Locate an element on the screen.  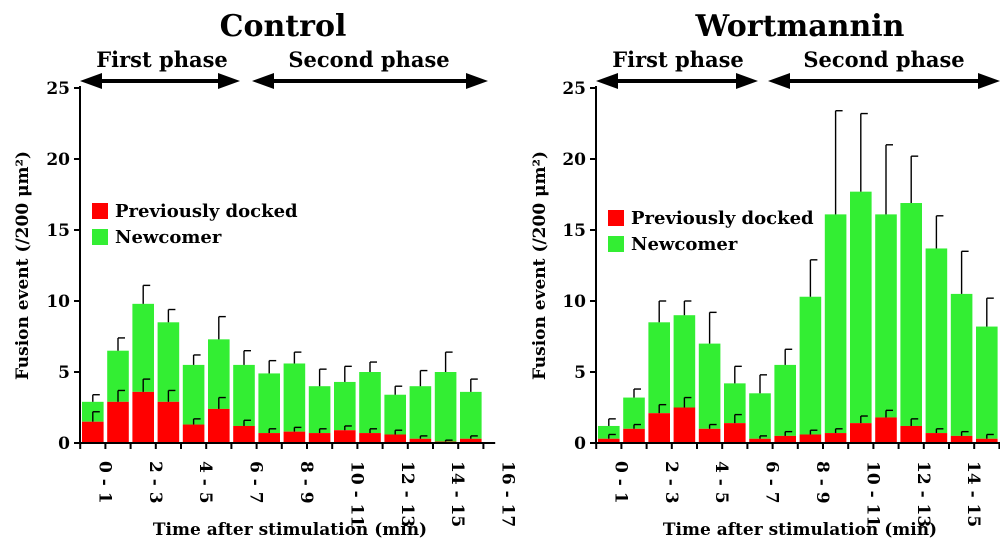
x-tick-label: 14 - 15 is located at coordinates (973, 494).